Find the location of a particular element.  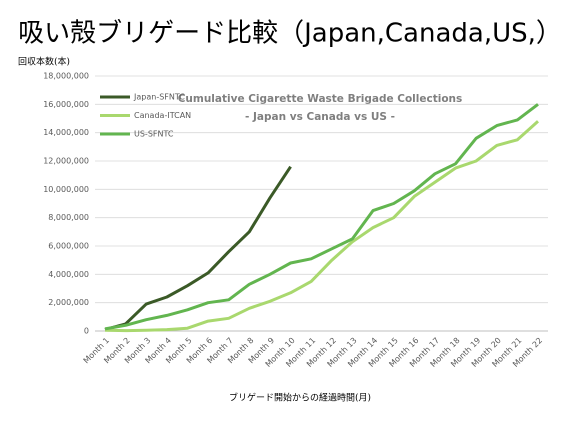

legend-label: US-SFNTC is located at coordinates (154, 134).